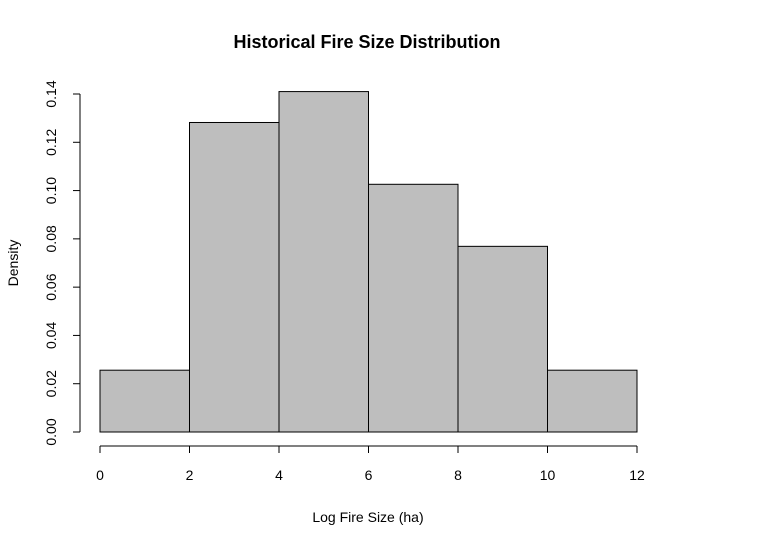 Image resolution: width=771 pixels, height=544 pixels. I want to click on y-tick-label: 0.04, so click(51, 335).